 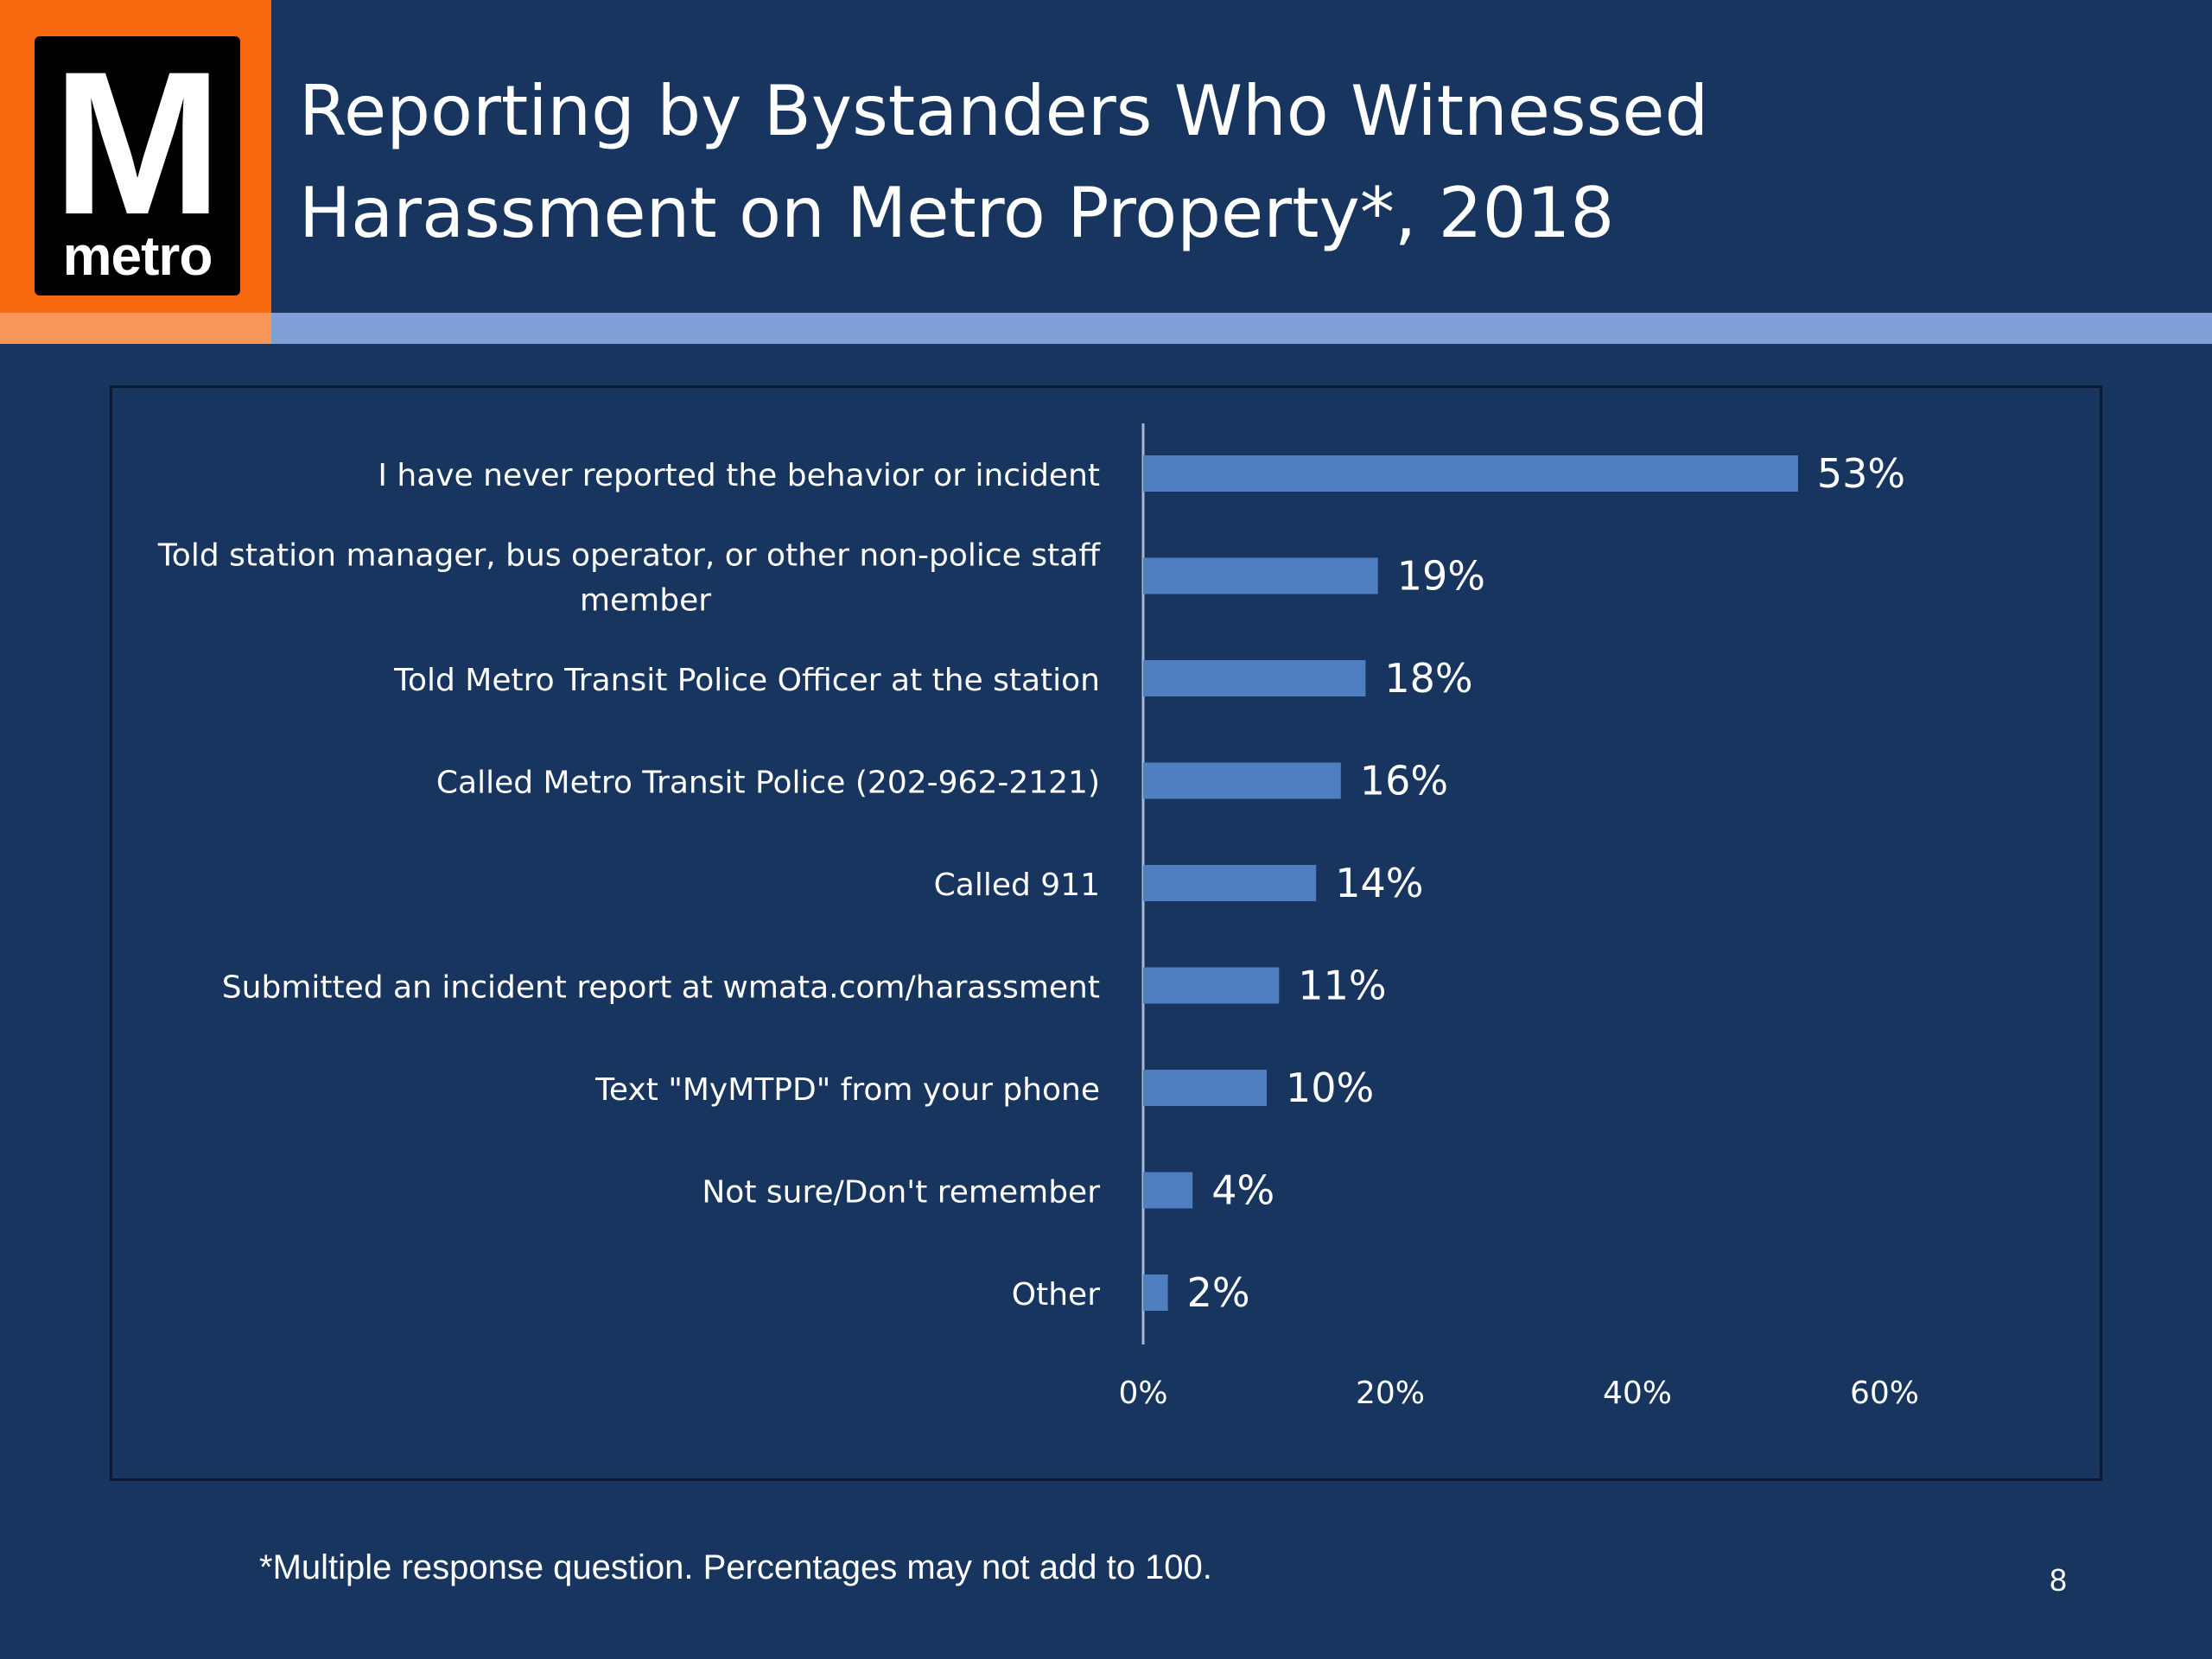 I want to click on data-label: 11%, so click(x=1342, y=986).